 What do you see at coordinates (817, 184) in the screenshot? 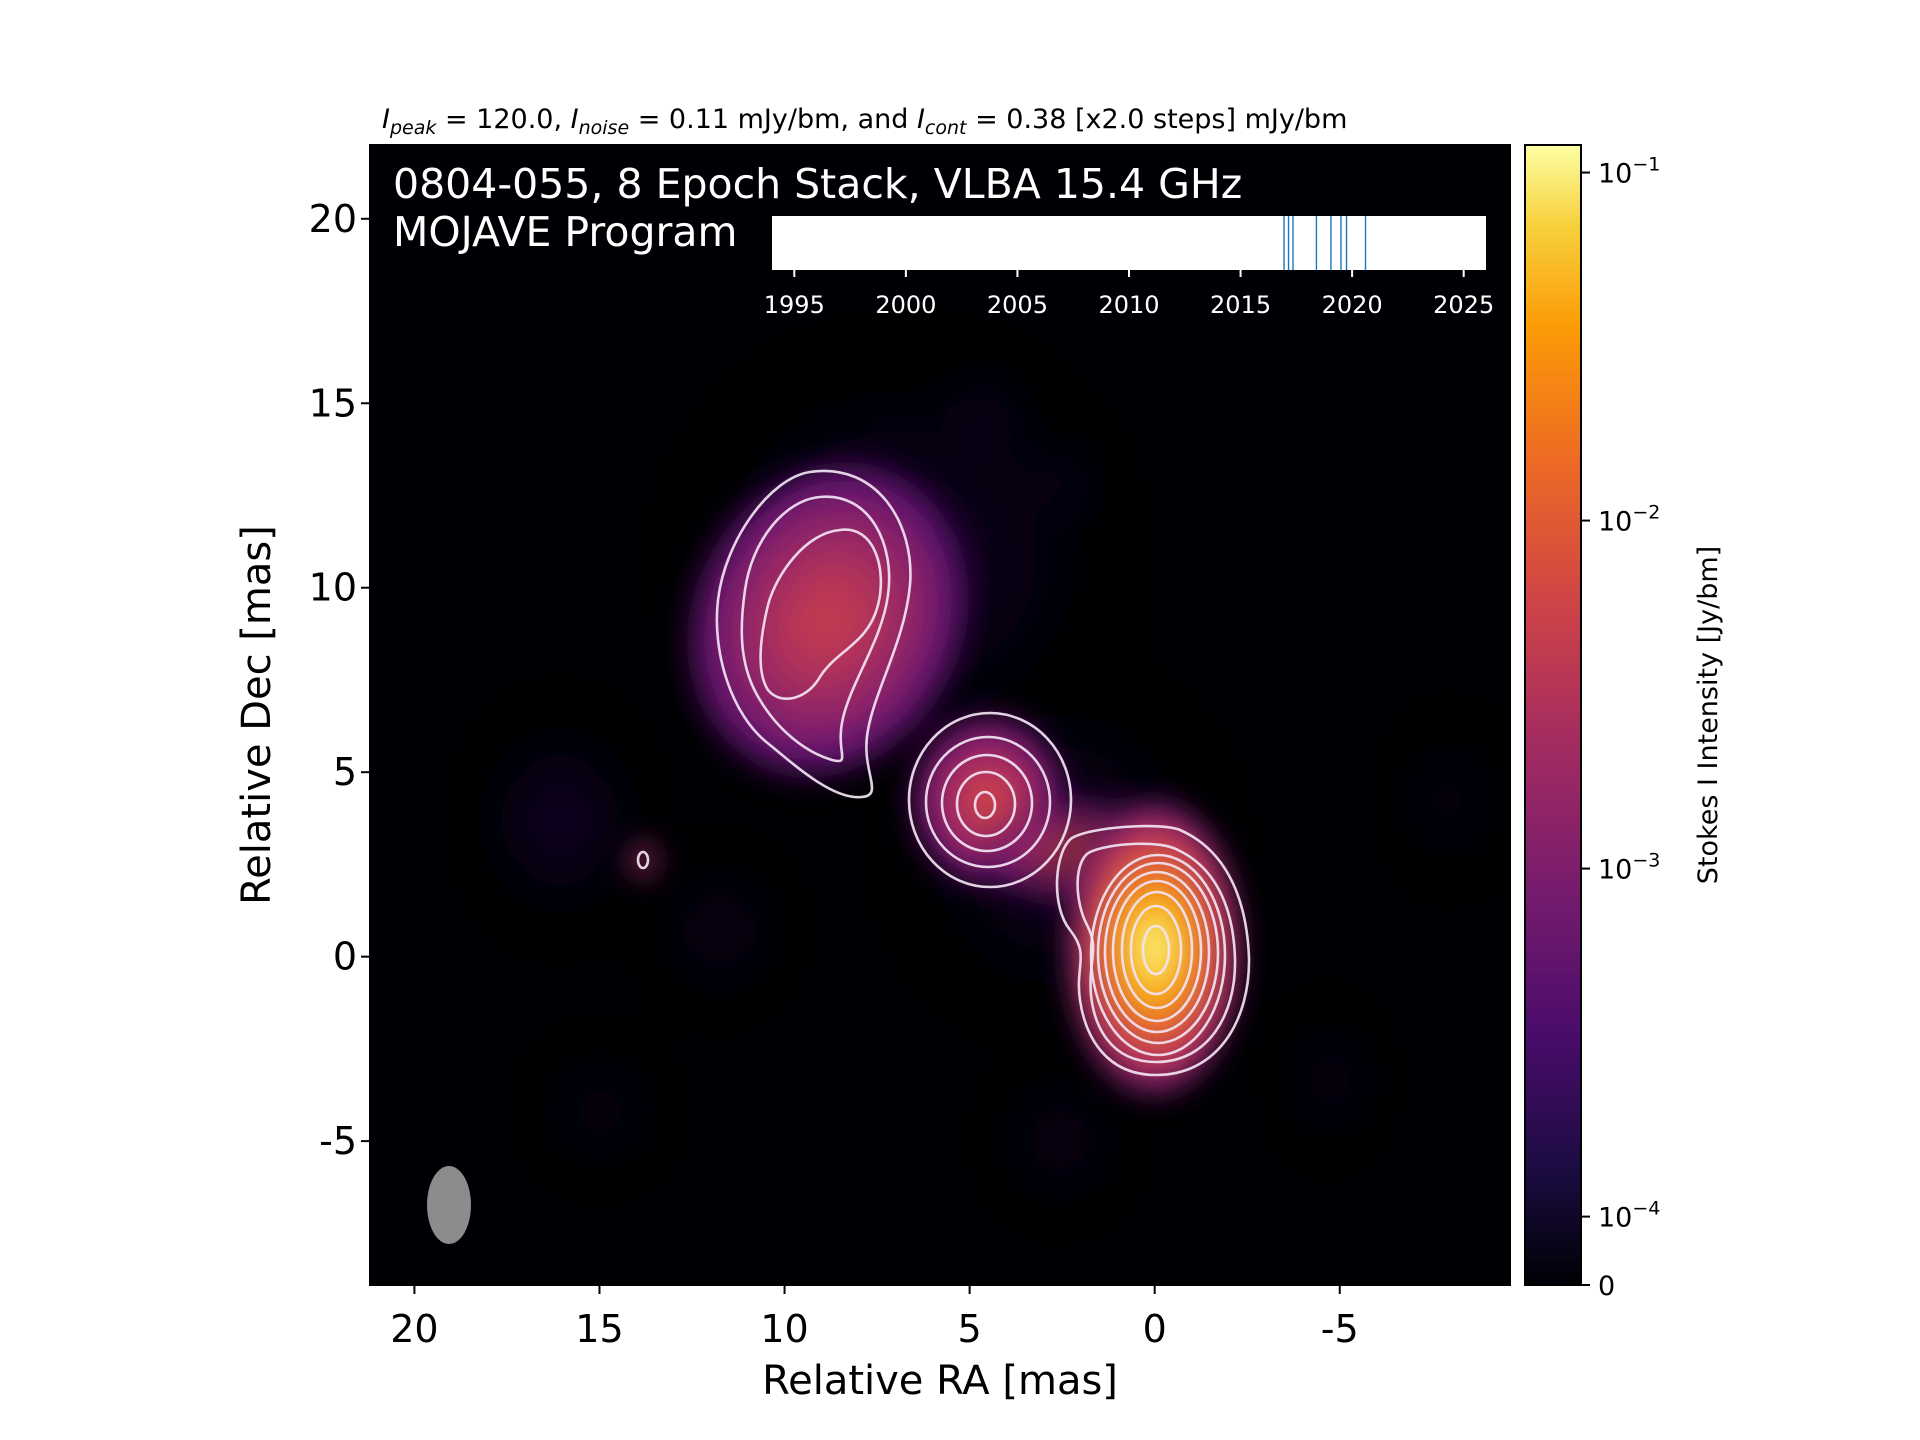
I see `map-title-line1: 0804-055, 8 Epoch Stack, VLBA 15.4 GHz` at bounding box center [817, 184].